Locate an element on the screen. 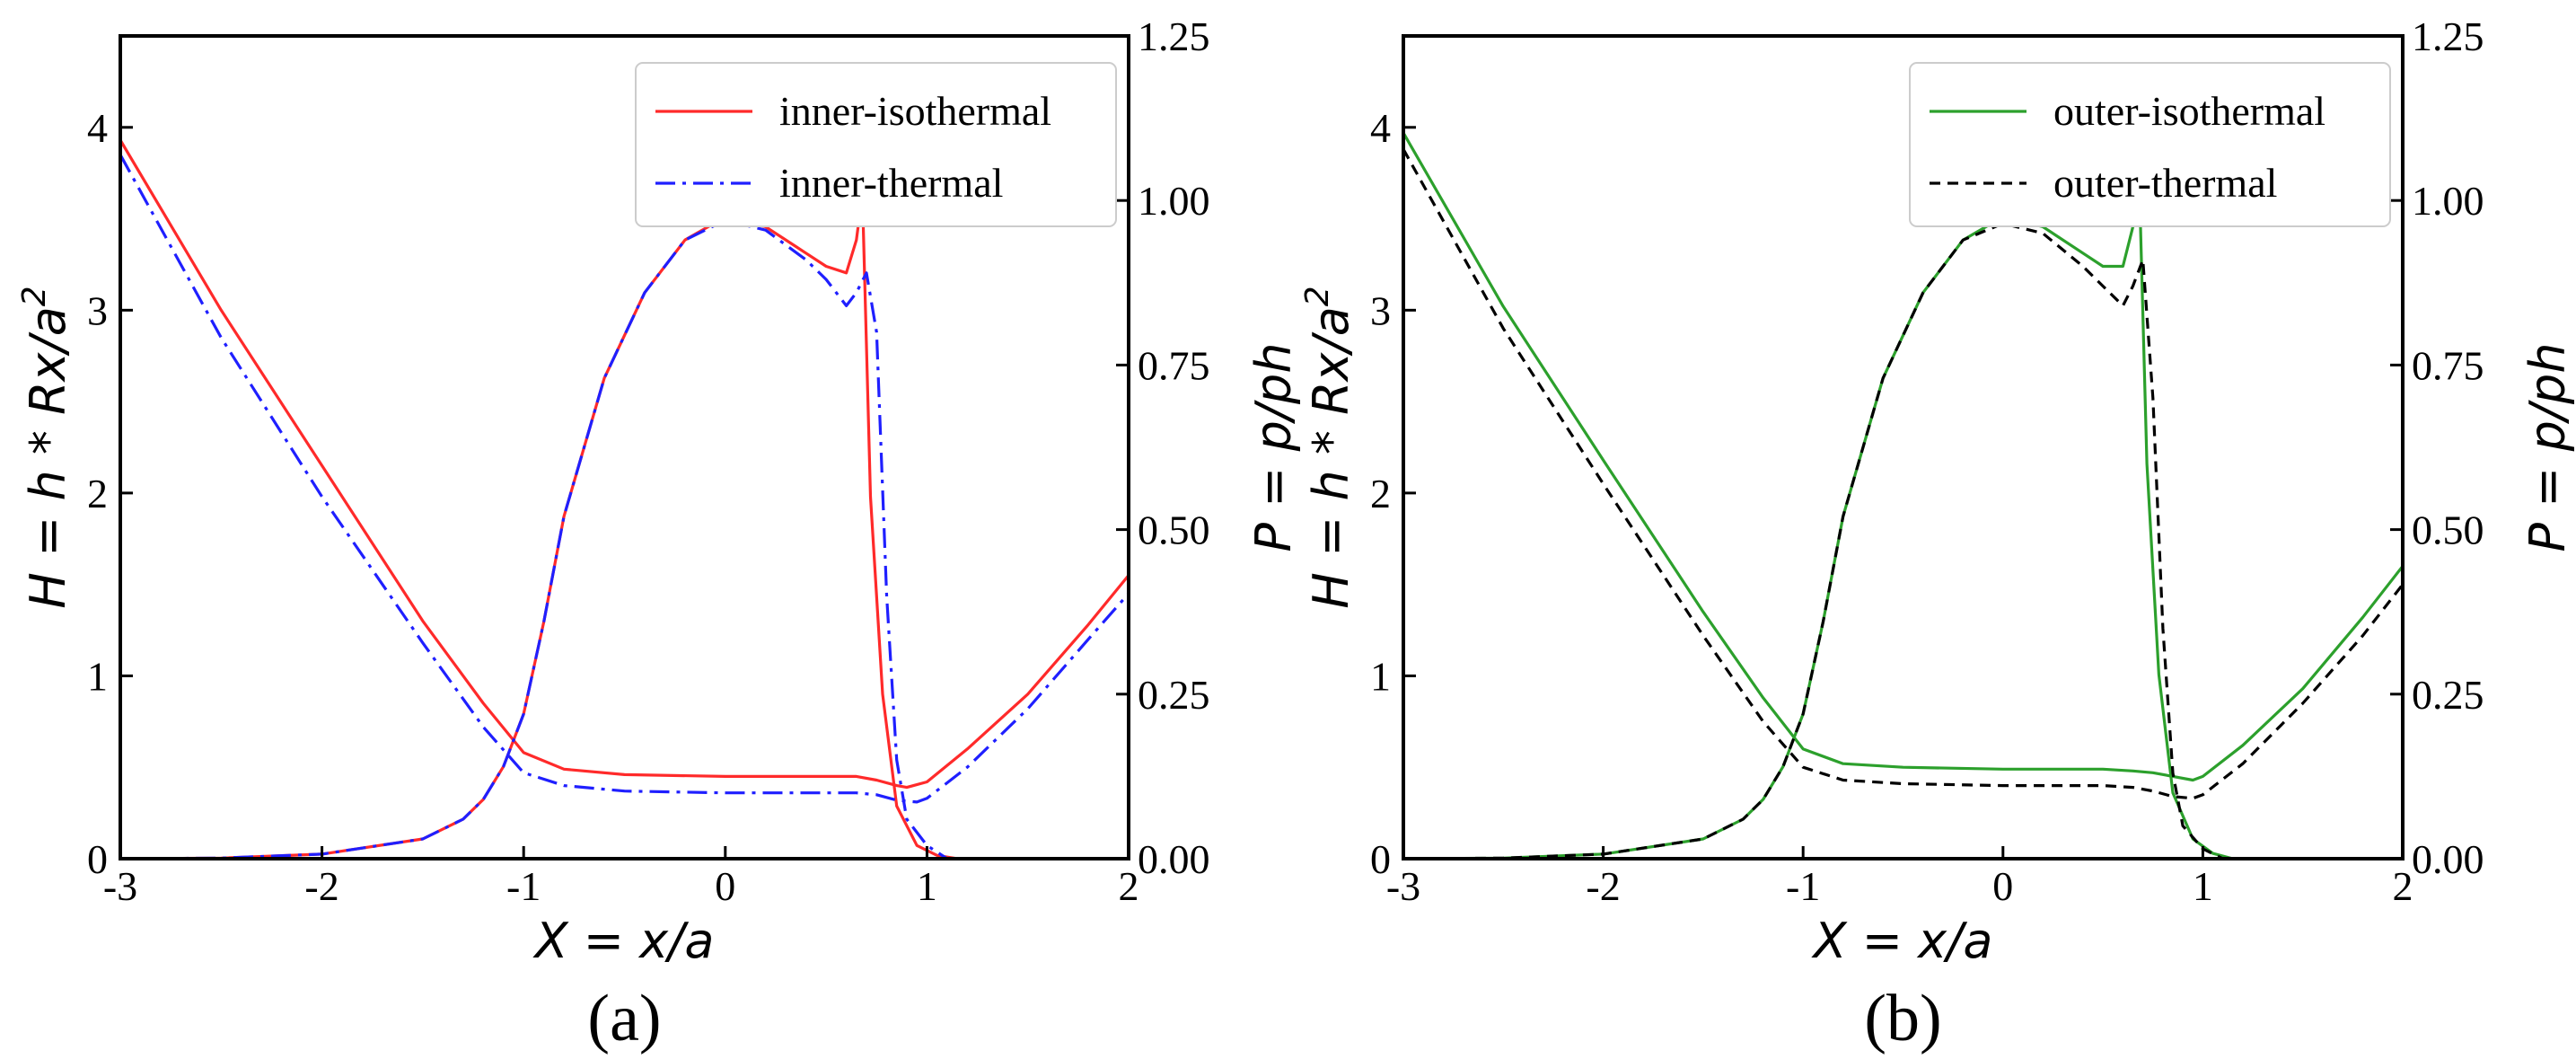 The width and height of the screenshot is (2576, 1059). legend-label: inner-thermal is located at coordinates (891, 183).